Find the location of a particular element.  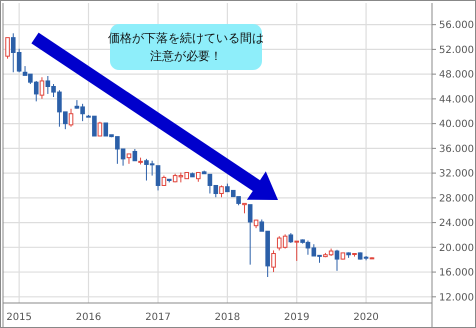

y-tick-label: 32.000 is located at coordinates (456, 174).